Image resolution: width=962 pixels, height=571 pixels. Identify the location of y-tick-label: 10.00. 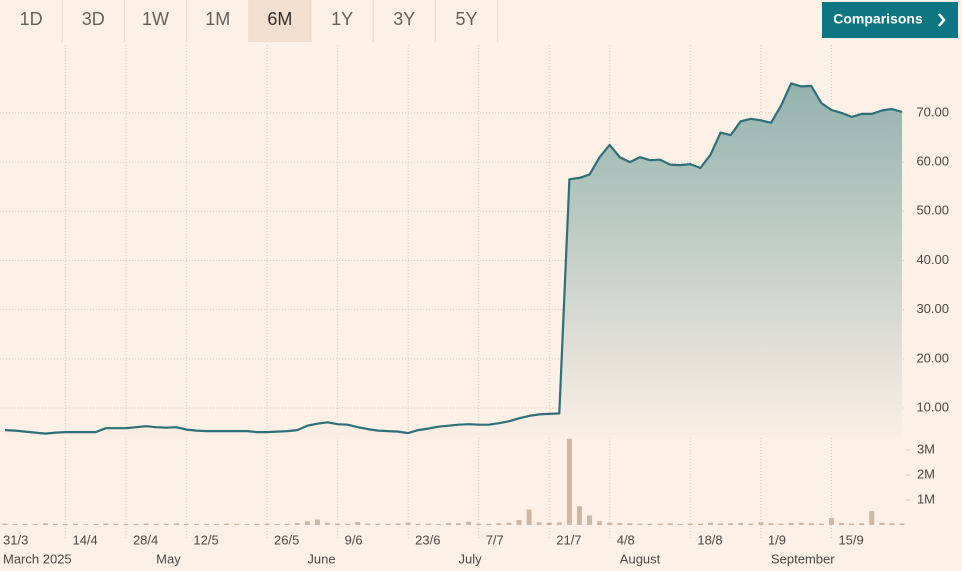
(932, 406).